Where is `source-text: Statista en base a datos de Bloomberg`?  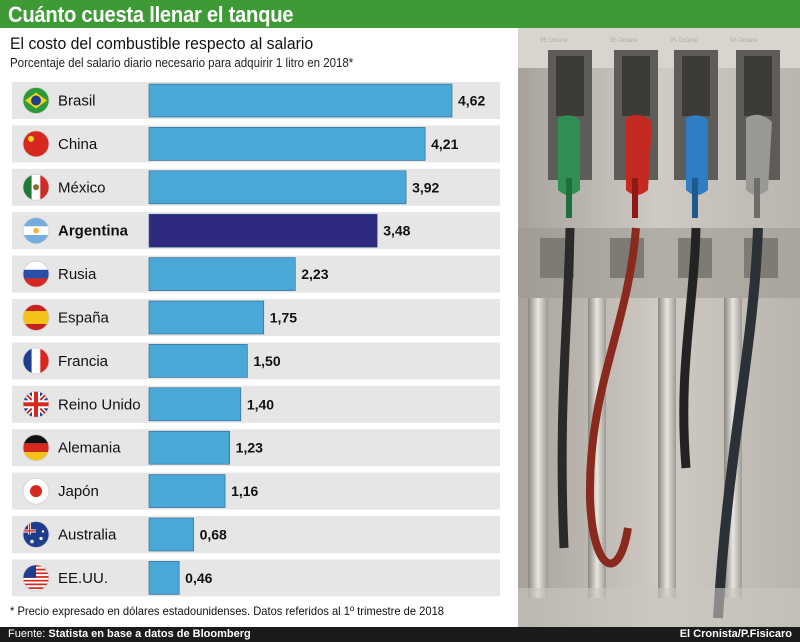
source-text: Statista en base a datos de Bloomberg is located at coordinates (149, 634).